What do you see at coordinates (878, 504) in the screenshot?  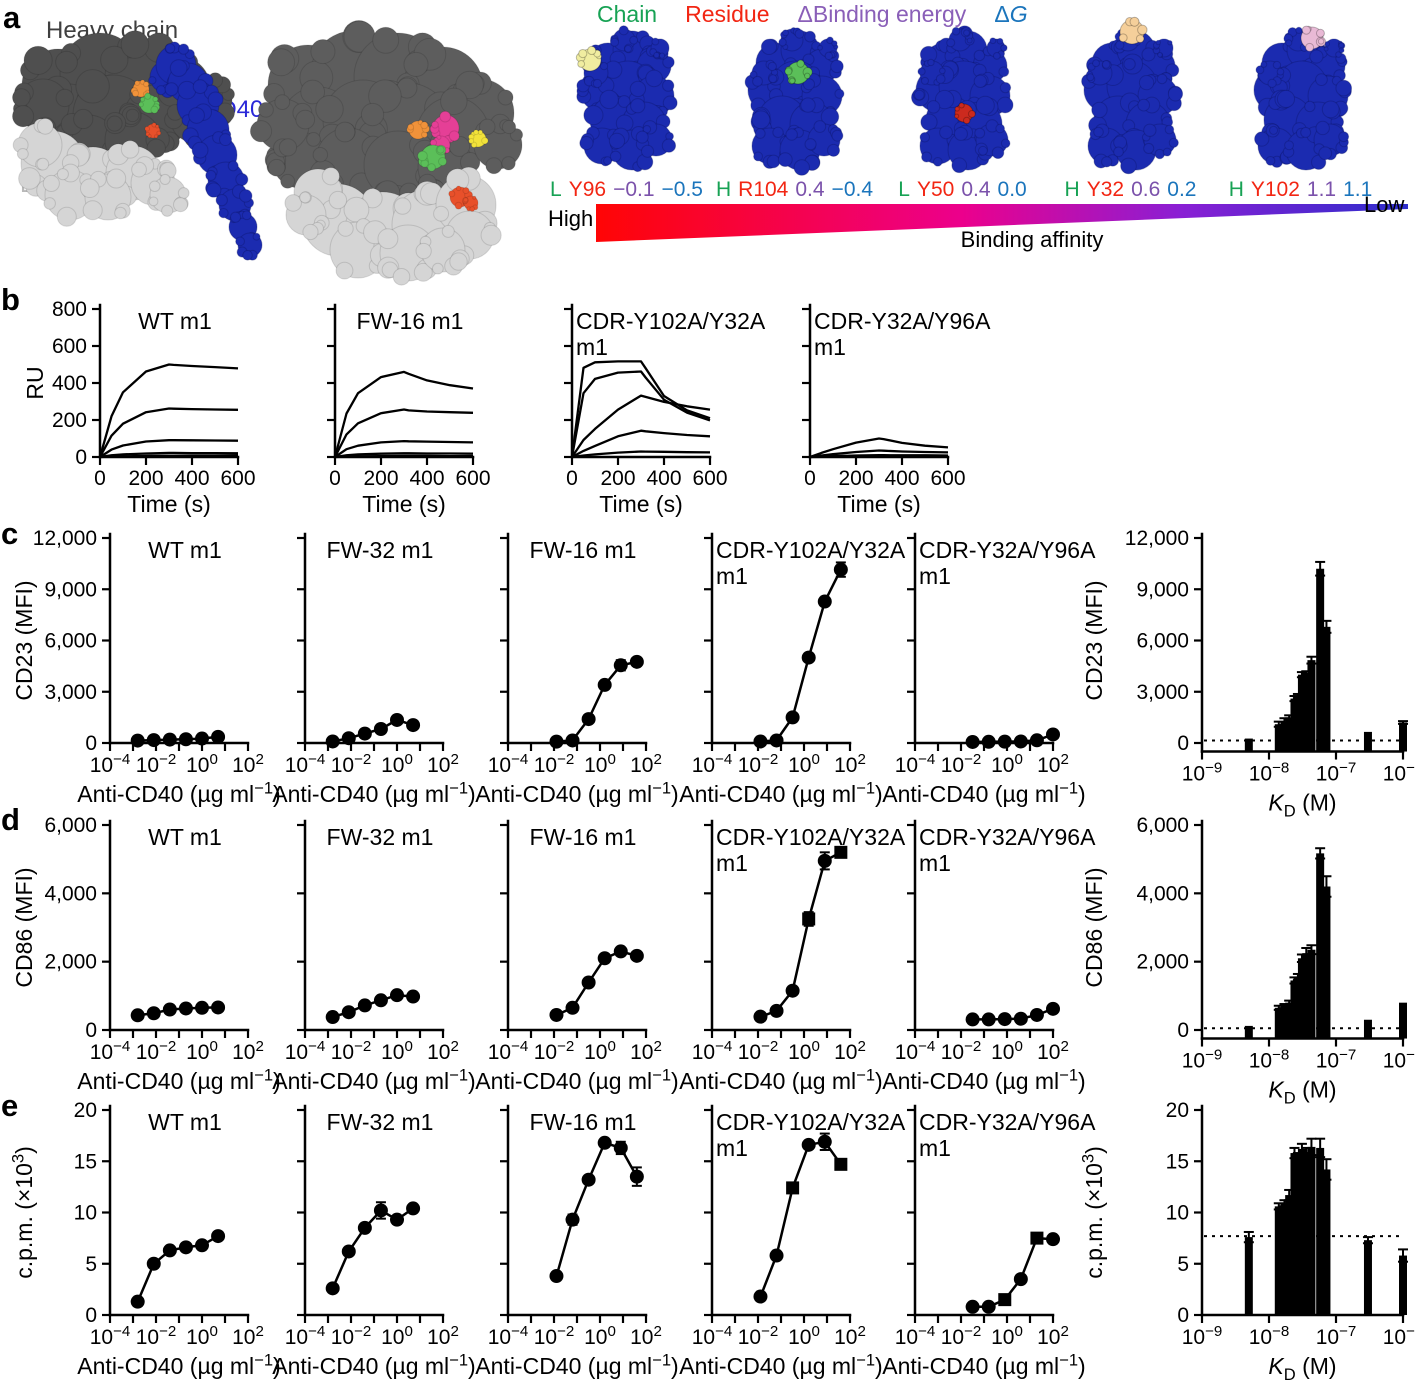 I see `x-axis-label: Time (s)` at bounding box center [878, 504].